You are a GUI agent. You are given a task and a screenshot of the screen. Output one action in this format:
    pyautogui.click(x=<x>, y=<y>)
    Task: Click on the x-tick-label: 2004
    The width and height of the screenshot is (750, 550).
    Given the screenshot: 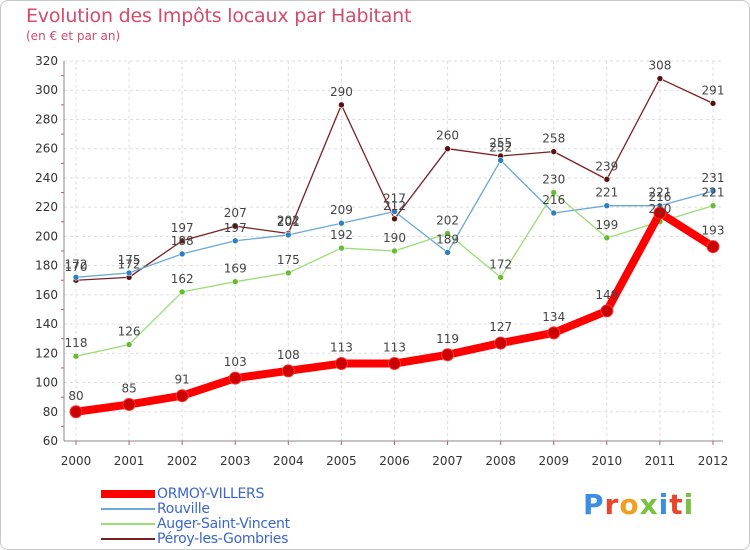 What is the action you would take?
    pyautogui.click(x=288, y=461)
    